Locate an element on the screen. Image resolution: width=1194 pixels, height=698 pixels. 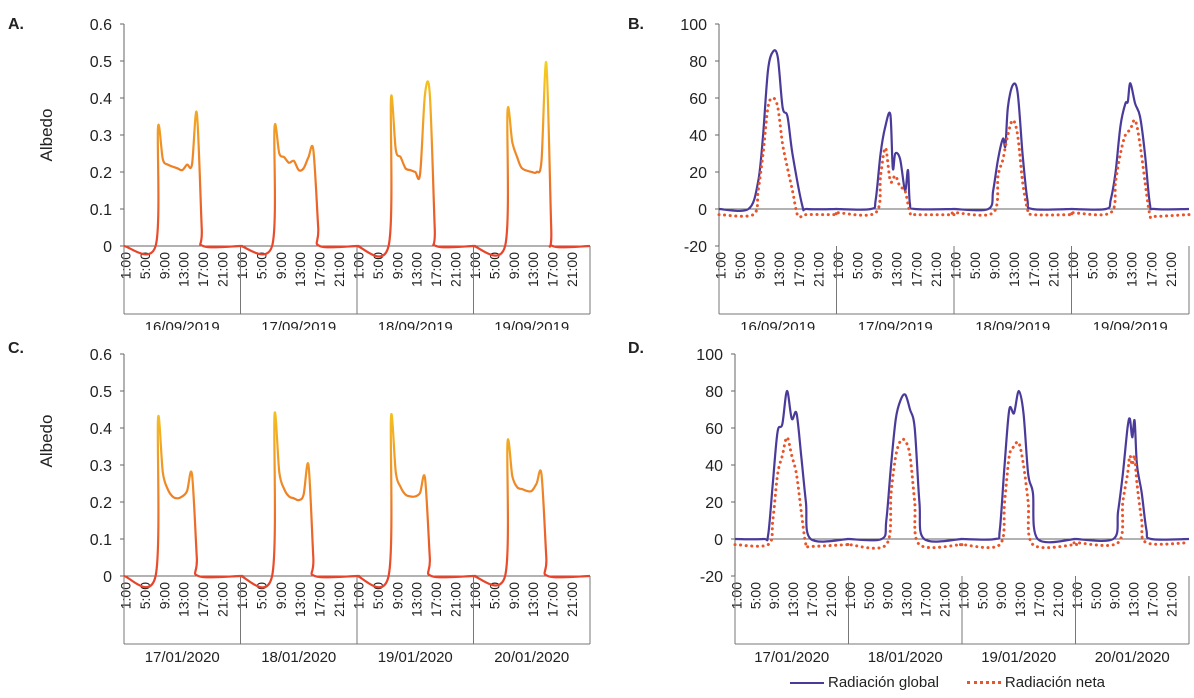
y-axis-label: Albedo is located at coordinates (46, 135).